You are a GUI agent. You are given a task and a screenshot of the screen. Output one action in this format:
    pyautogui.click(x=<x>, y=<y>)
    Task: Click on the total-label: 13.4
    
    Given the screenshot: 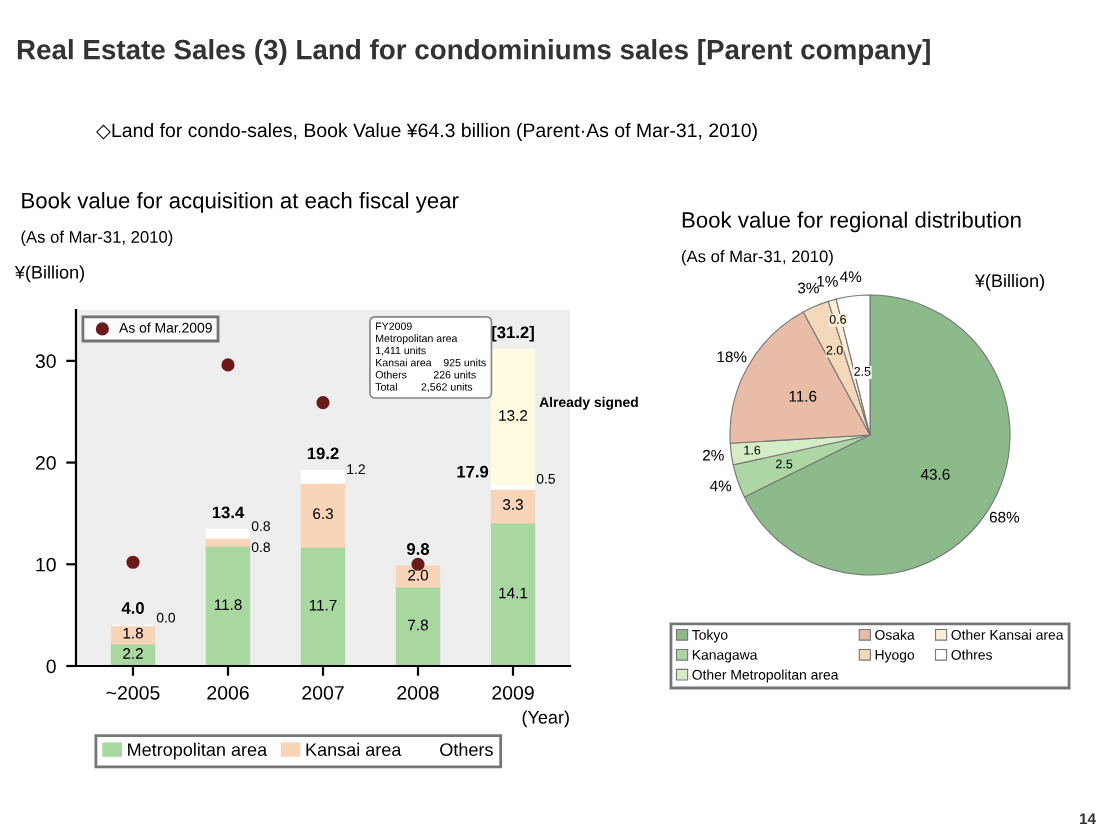 What is the action you would take?
    pyautogui.click(x=228, y=512)
    